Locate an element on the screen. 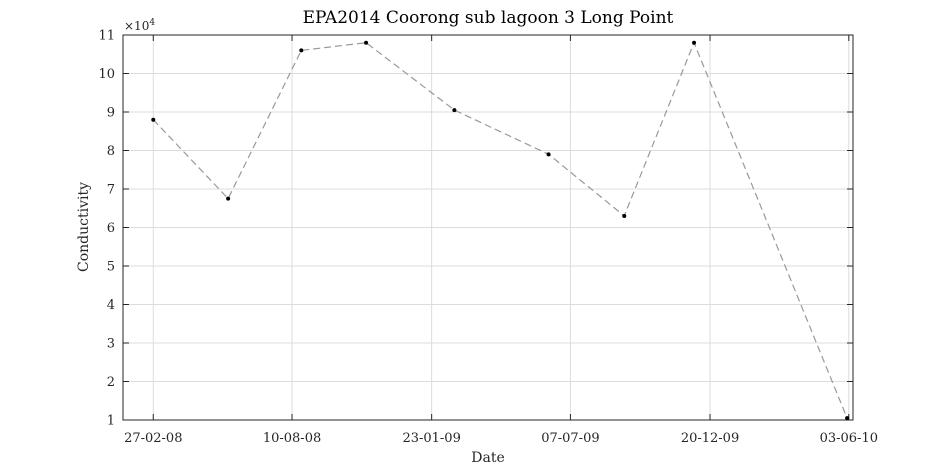 This screenshot has width=945, height=472. x-tick-label: 03-06-10 is located at coordinates (849, 438).